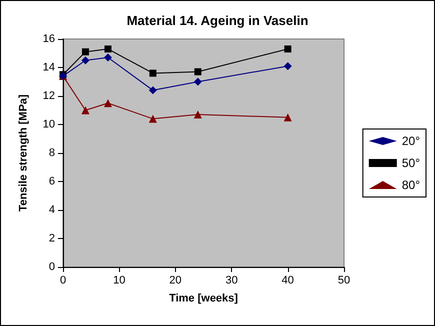  Describe the element at coordinates (51, 210) in the screenshot. I see `y-tick-label: 4` at that location.